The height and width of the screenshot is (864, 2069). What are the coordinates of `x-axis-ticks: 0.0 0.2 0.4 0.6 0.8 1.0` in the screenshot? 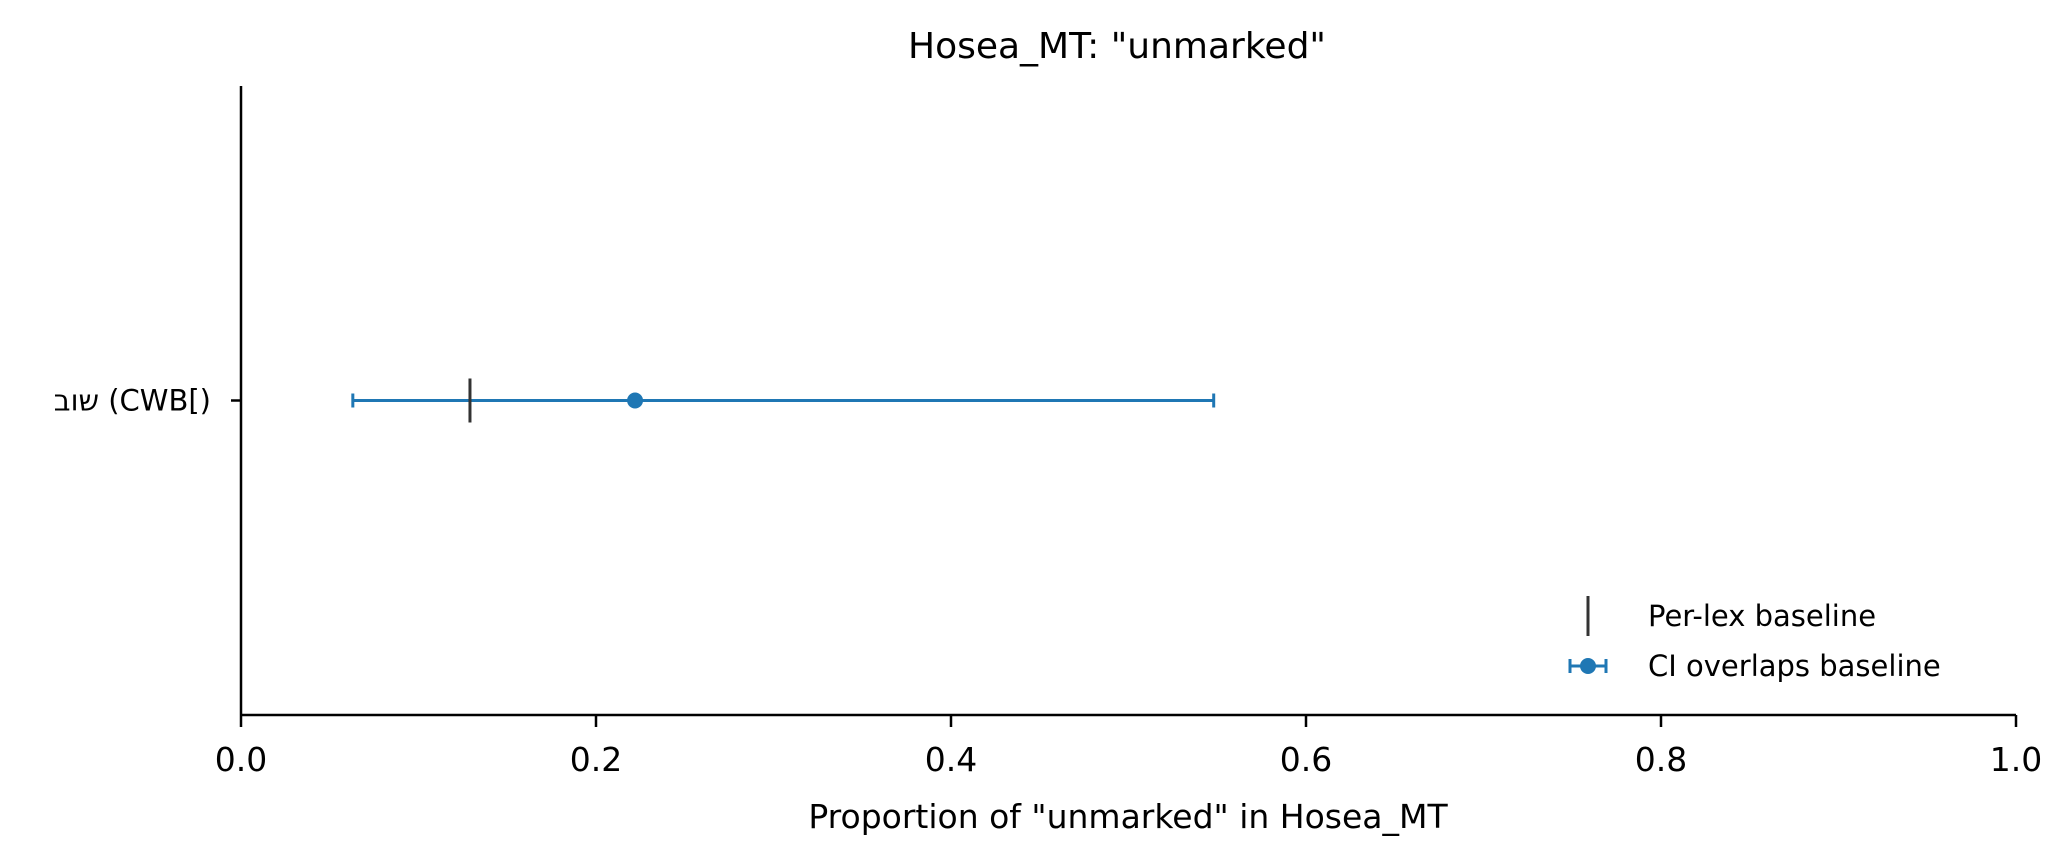 It's located at (1128, 747).